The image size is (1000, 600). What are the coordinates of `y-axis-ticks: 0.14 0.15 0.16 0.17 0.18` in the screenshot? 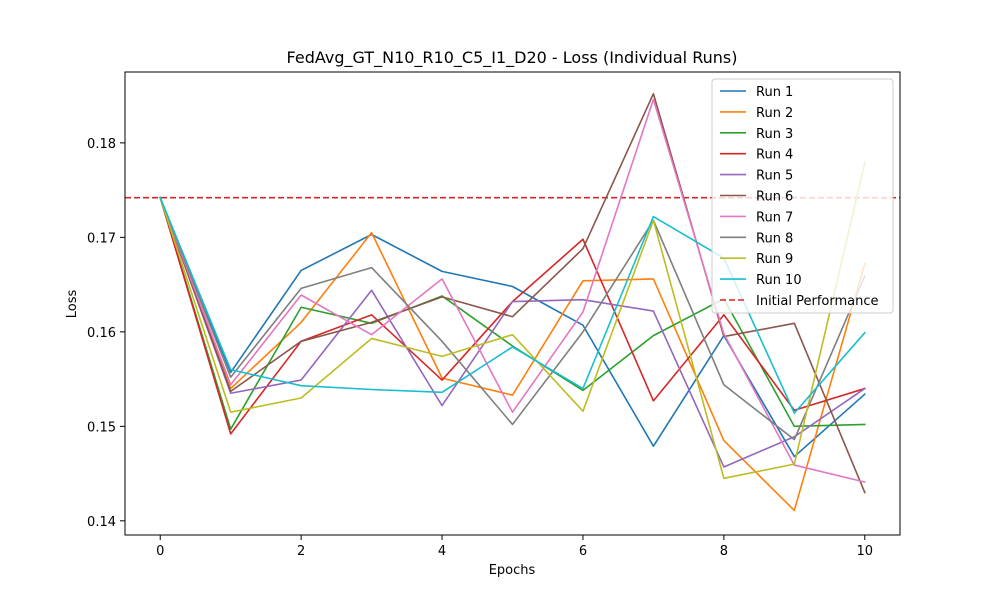 It's located at (106, 333).